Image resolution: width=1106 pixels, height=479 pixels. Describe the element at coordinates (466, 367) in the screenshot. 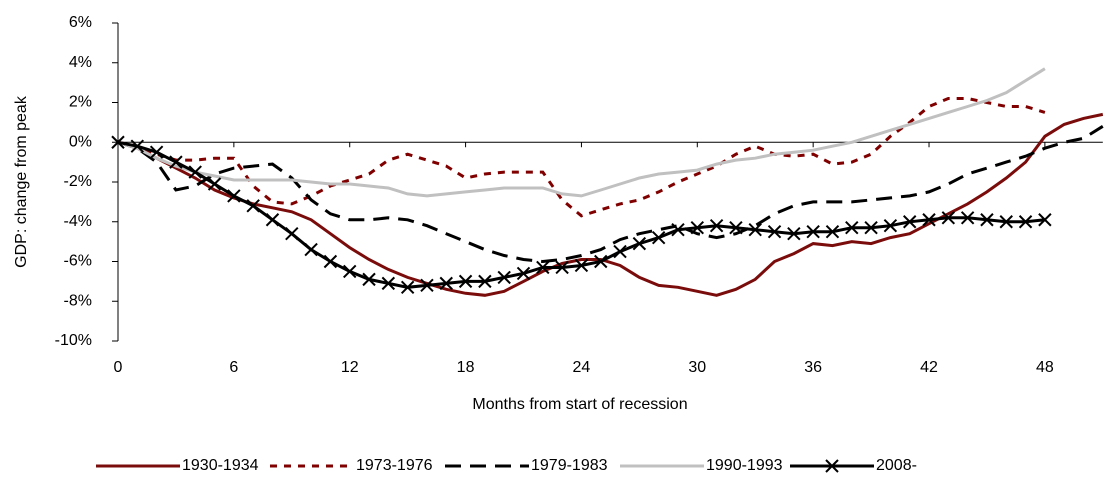

I see `x-tick-label: 18` at that location.